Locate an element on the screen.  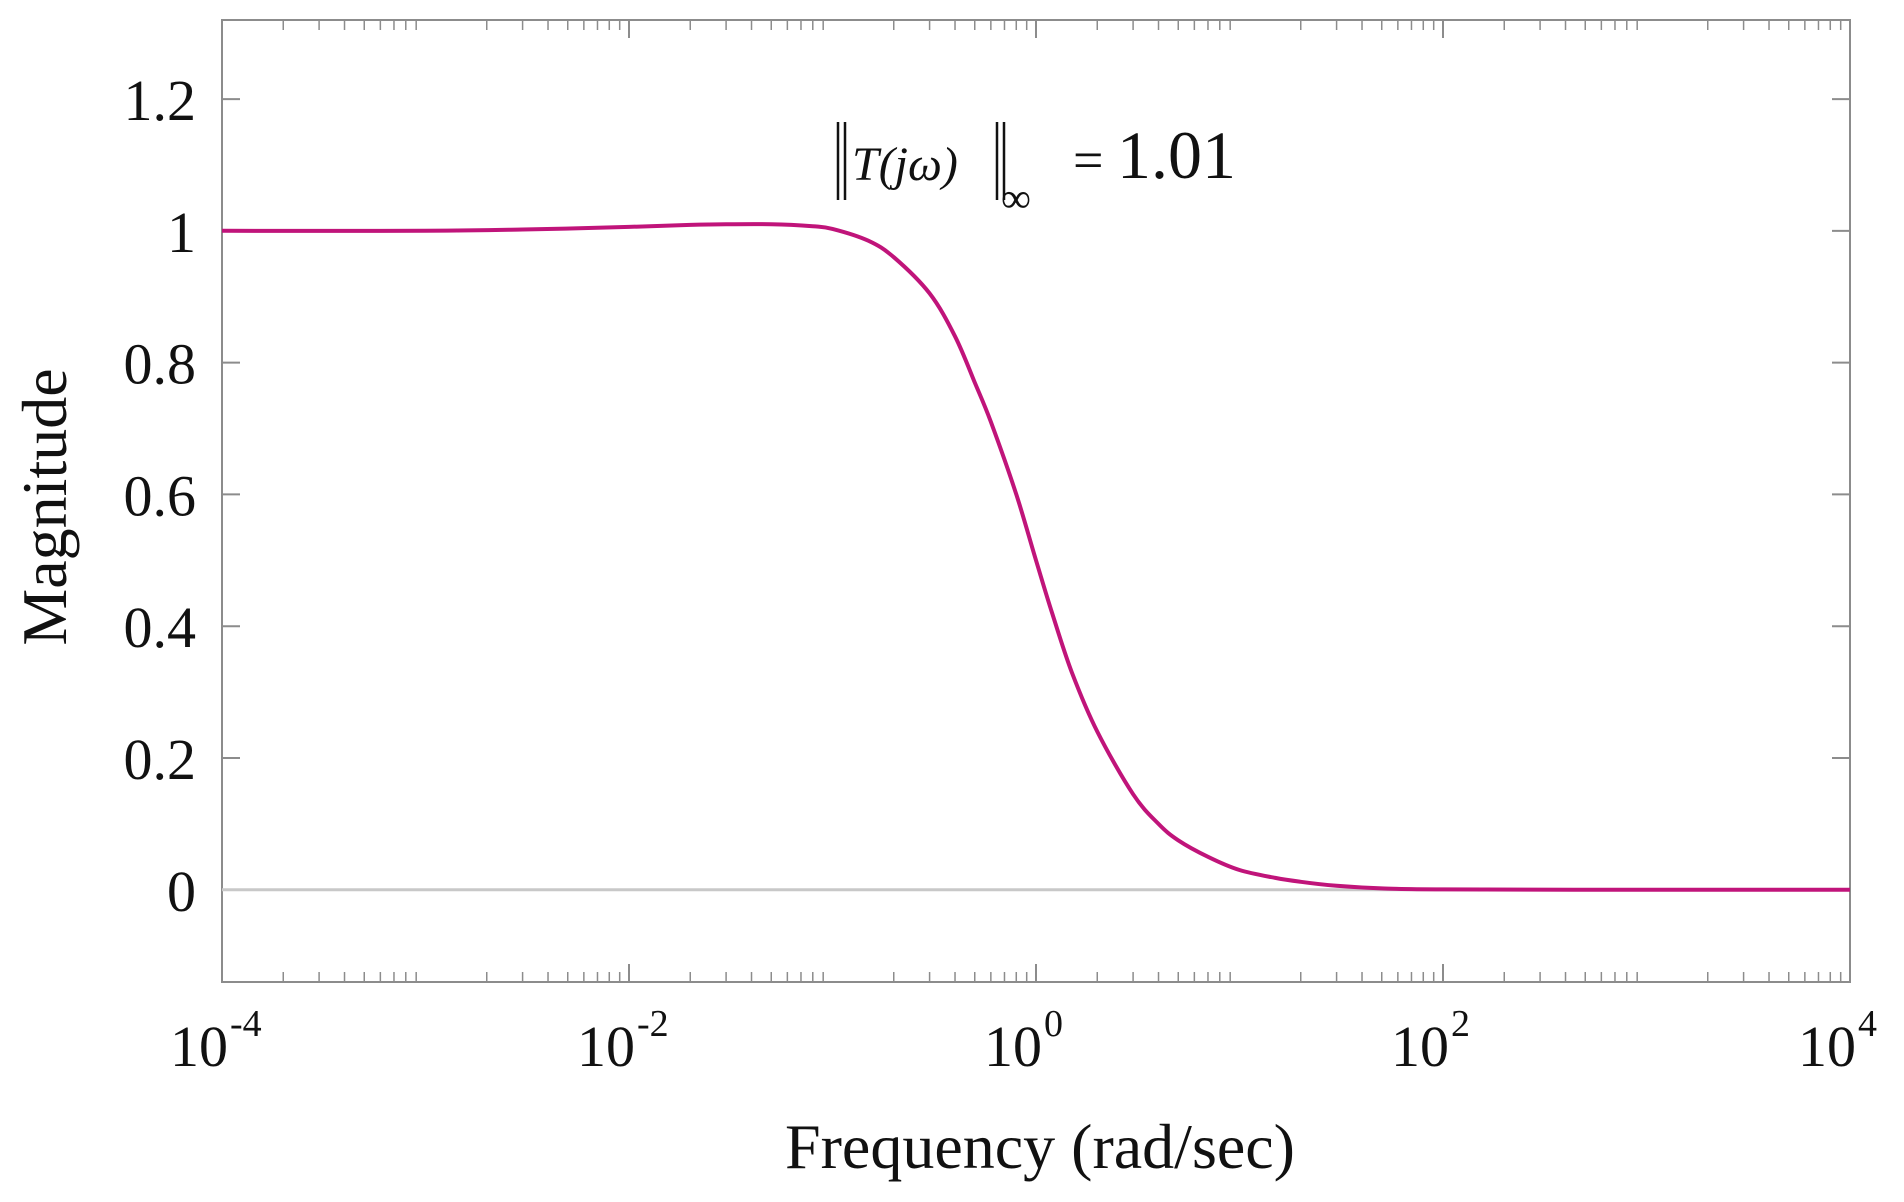
y-tick-label: 0.4 is located at coordinates (160, 627).